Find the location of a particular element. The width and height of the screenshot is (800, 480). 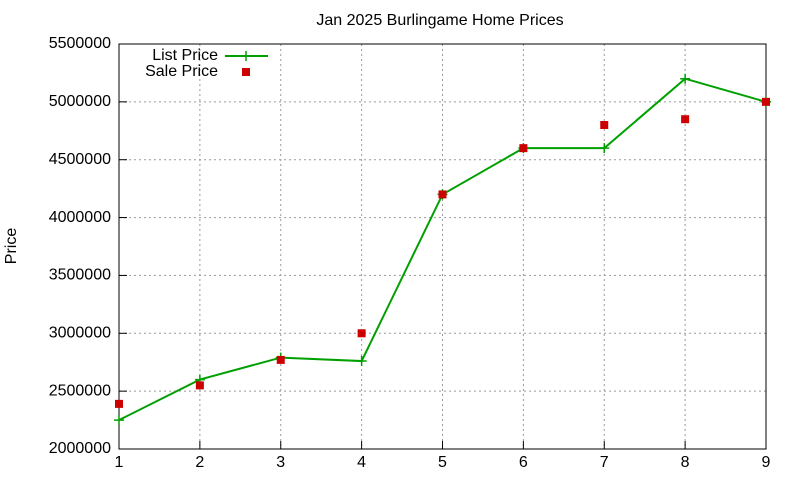

x-tick-label: 4 is located at coordinates (361, 462).